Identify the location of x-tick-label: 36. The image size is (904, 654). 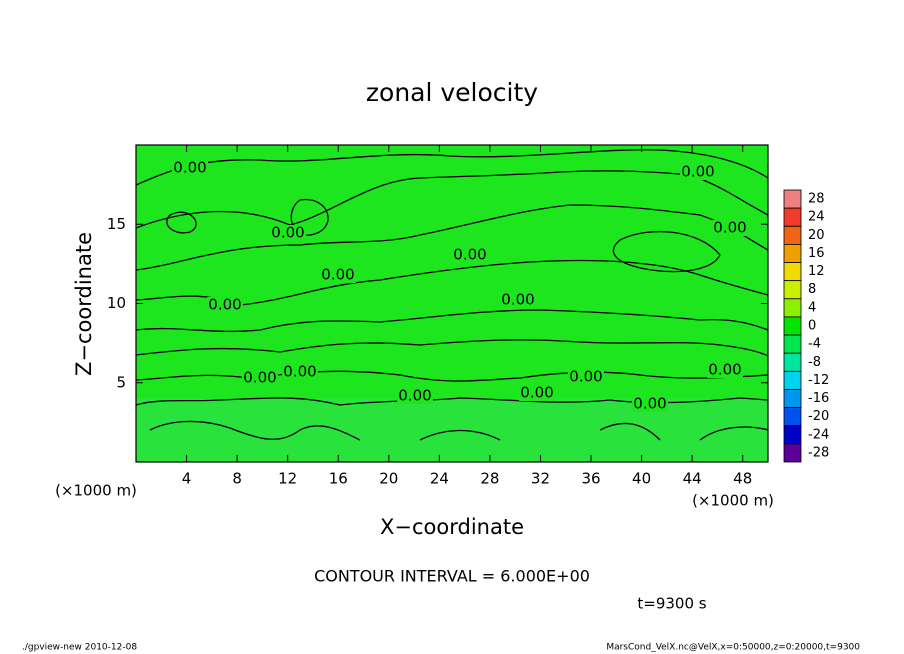
(590, 479).